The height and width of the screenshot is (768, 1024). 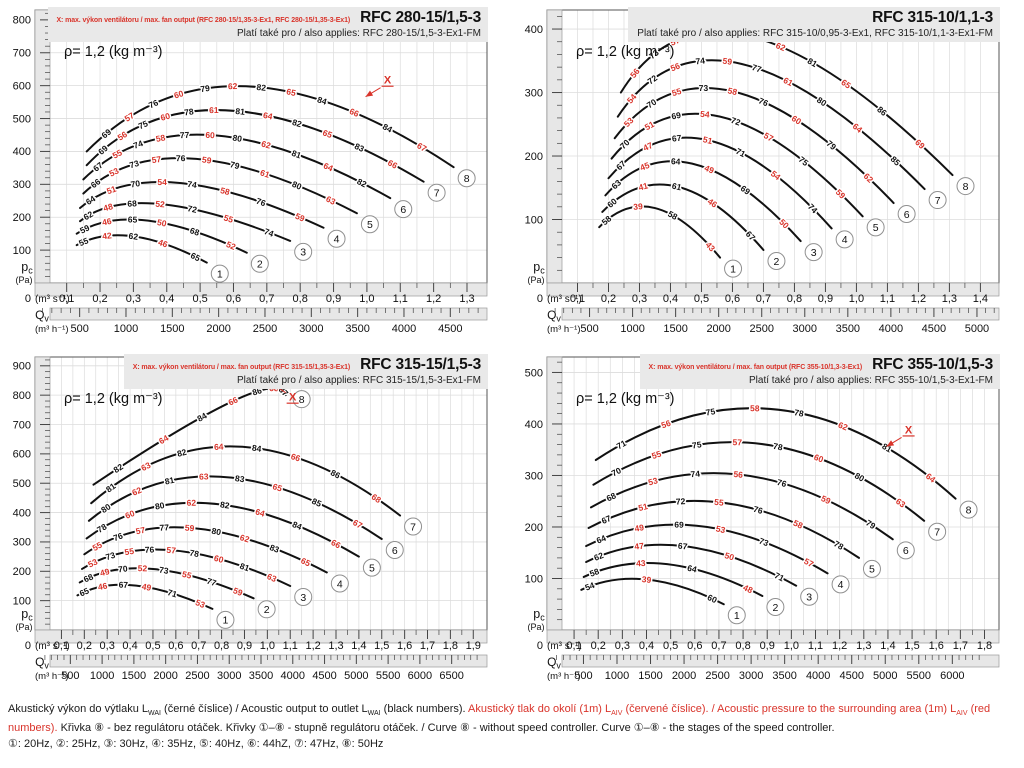 What do you see at coordinates (938, 201) in the screenshot?
I see `svg-text: 7` at bounding box center [938, 201].